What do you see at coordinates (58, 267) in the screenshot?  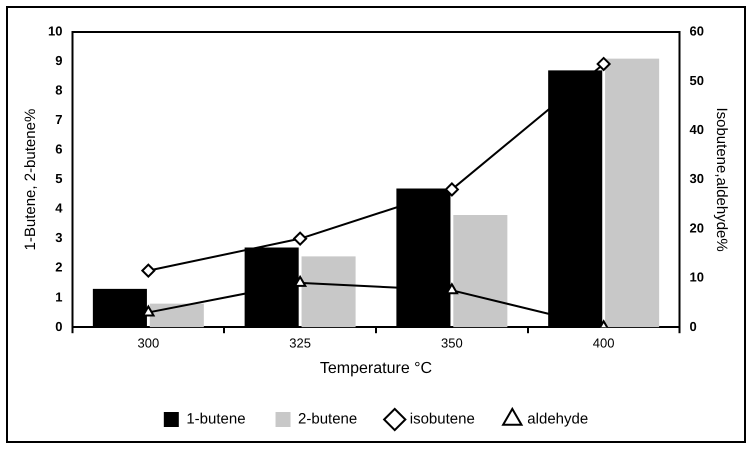 I see `y-tick-label: 2` at bounding box center [58, 267].